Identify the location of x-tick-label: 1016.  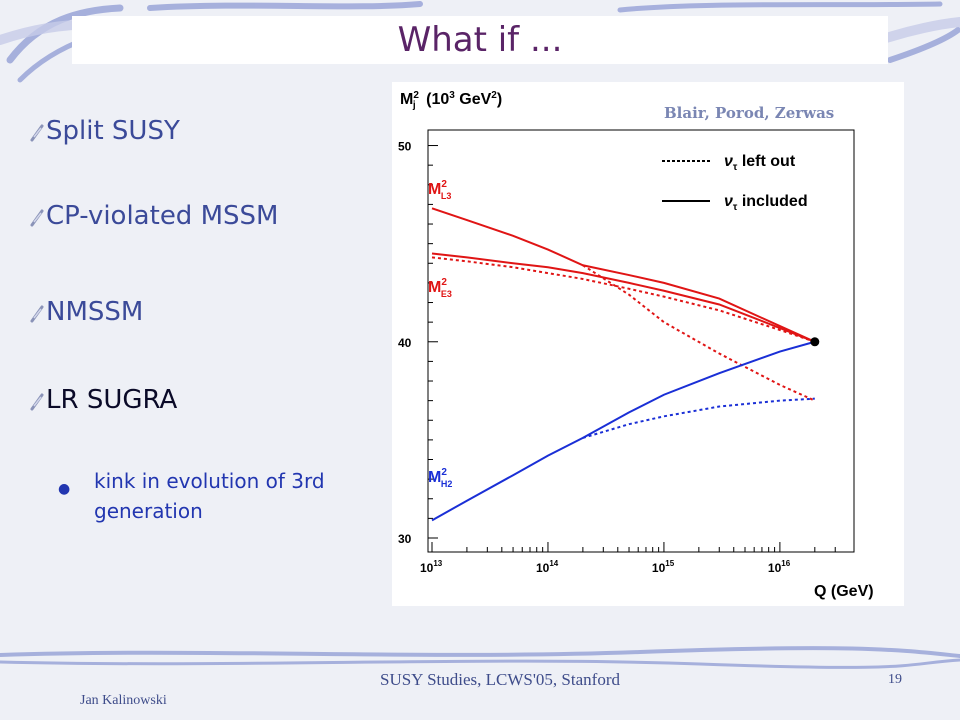
(779, 567).